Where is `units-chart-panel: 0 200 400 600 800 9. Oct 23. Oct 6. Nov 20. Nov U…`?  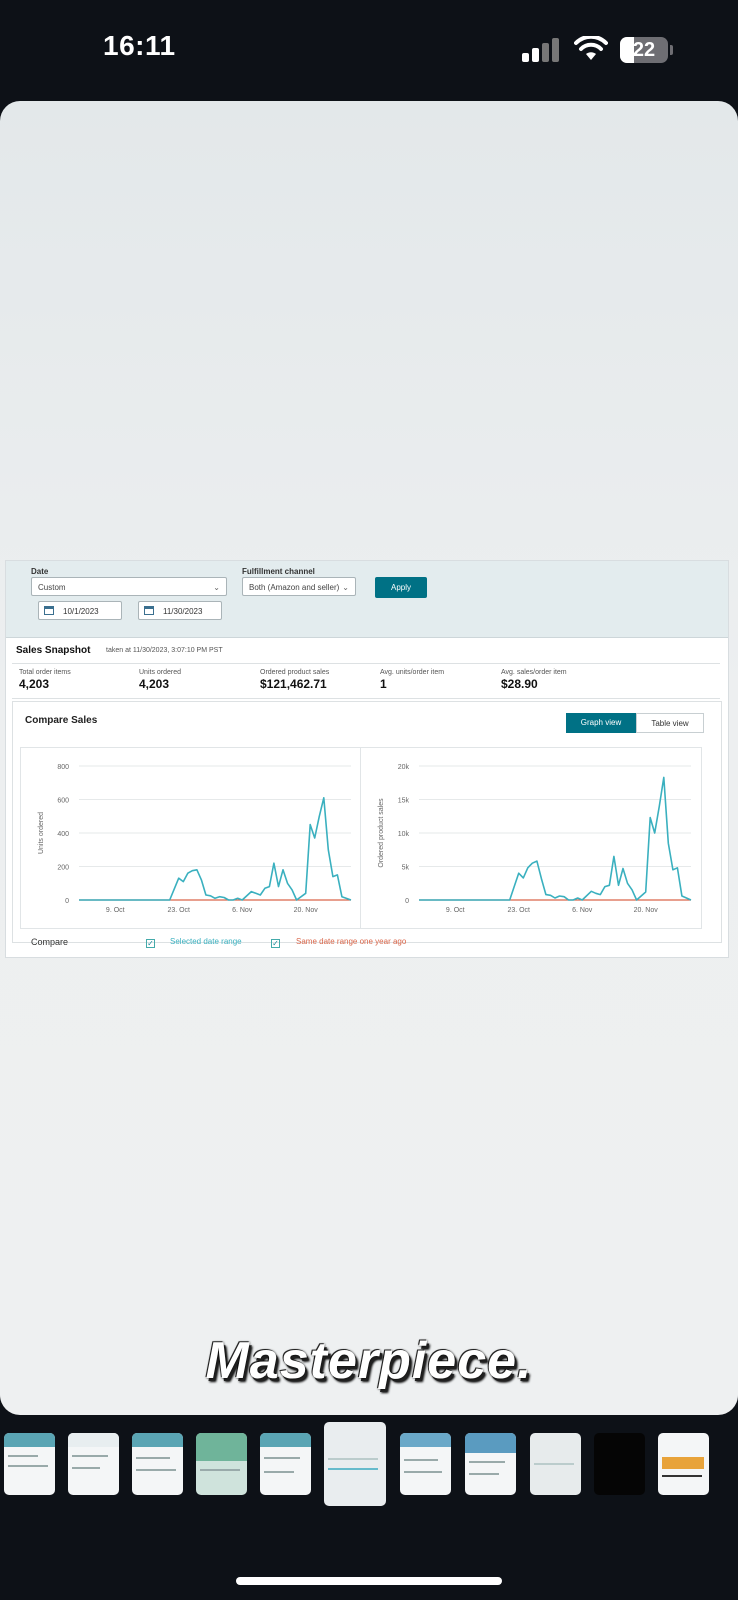 units-chart-panel: 0 200 400 600 800 9. Oct 23. Oct 6. Nov 20. Nov U… is located at coordinates (191, 838).